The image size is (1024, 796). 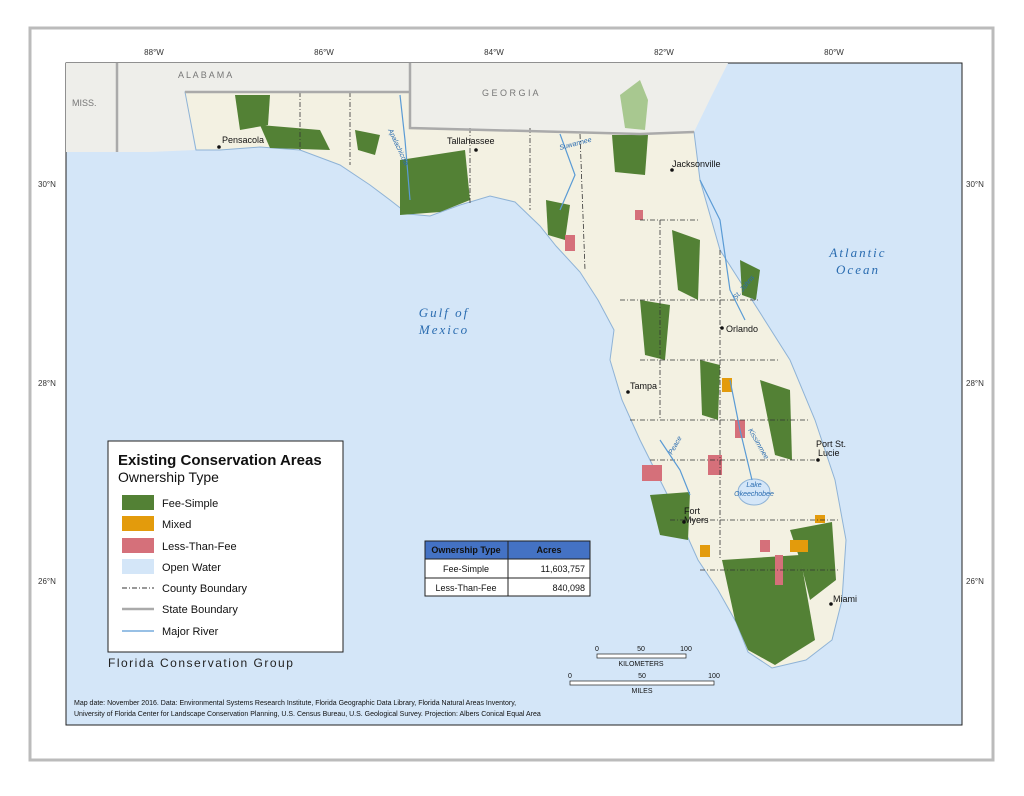 What do you see at coordinates (568, 588) in the screenshot?
I see `table-cell: 840,098` at bounding box center [568, 588].